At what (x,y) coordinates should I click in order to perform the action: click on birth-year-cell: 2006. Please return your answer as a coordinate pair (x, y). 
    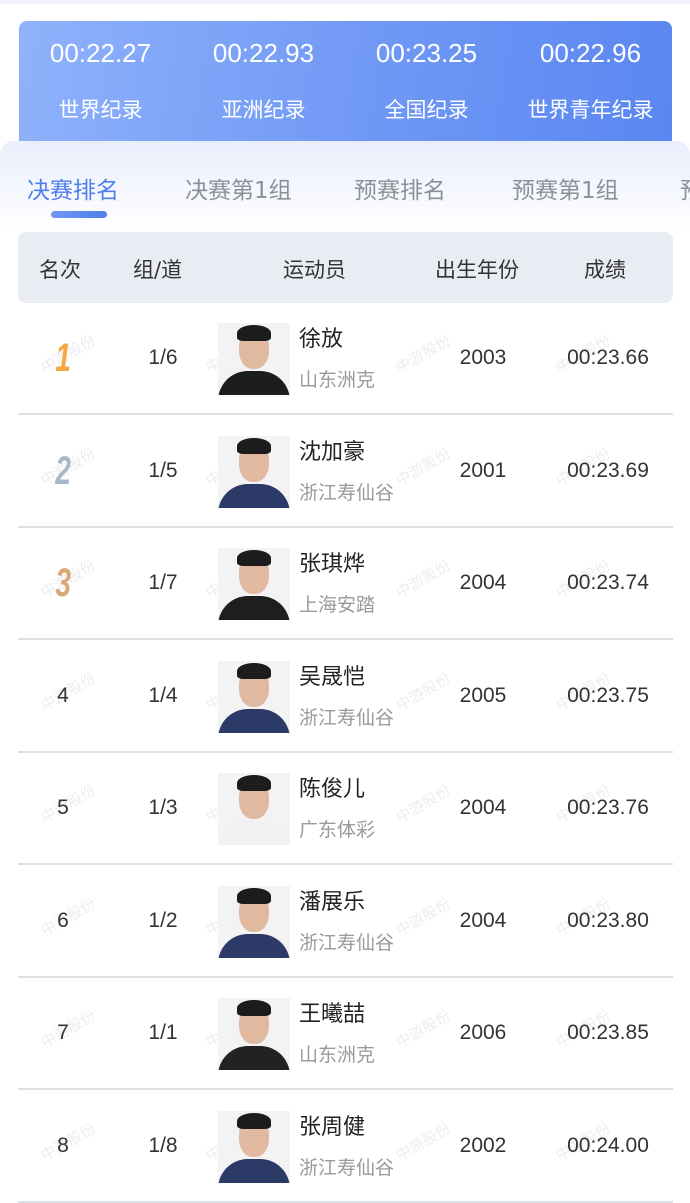
    Looking at the image, I should click on (483, 1032).